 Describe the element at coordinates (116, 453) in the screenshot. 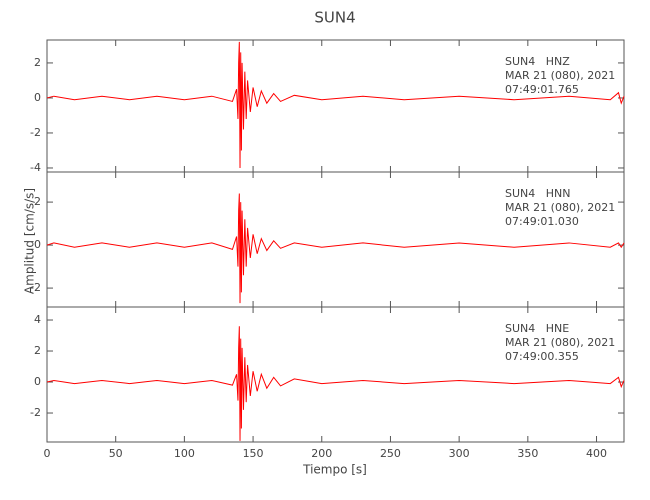

I see `x-tick-label: 50` at that location.